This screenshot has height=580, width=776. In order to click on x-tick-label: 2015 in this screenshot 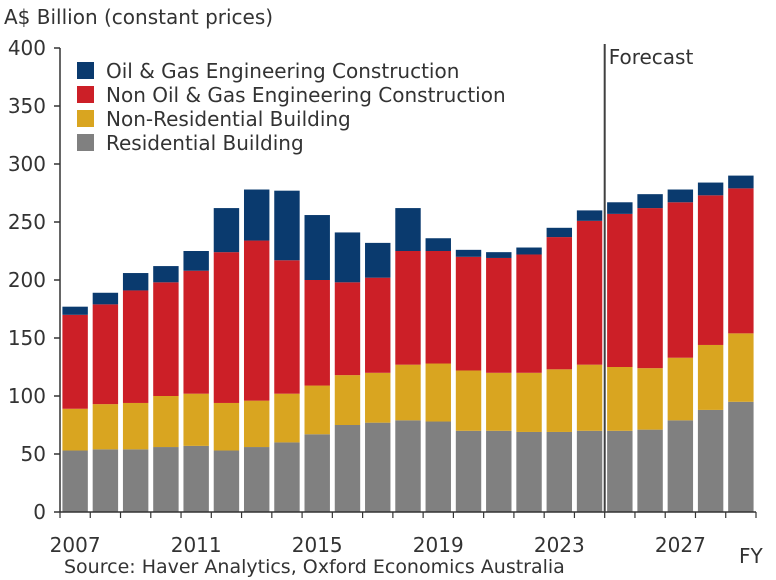, I will do `click(317, 545)`.